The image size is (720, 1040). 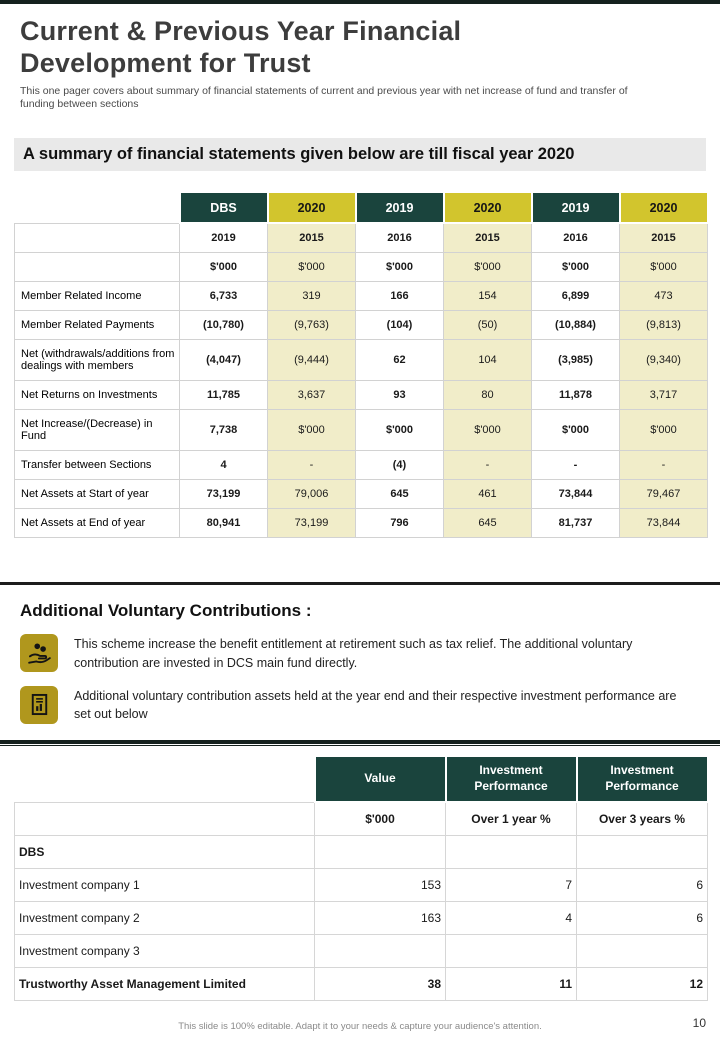 I want to click on perf-value-cell: 153, so click(x=380, y=885).